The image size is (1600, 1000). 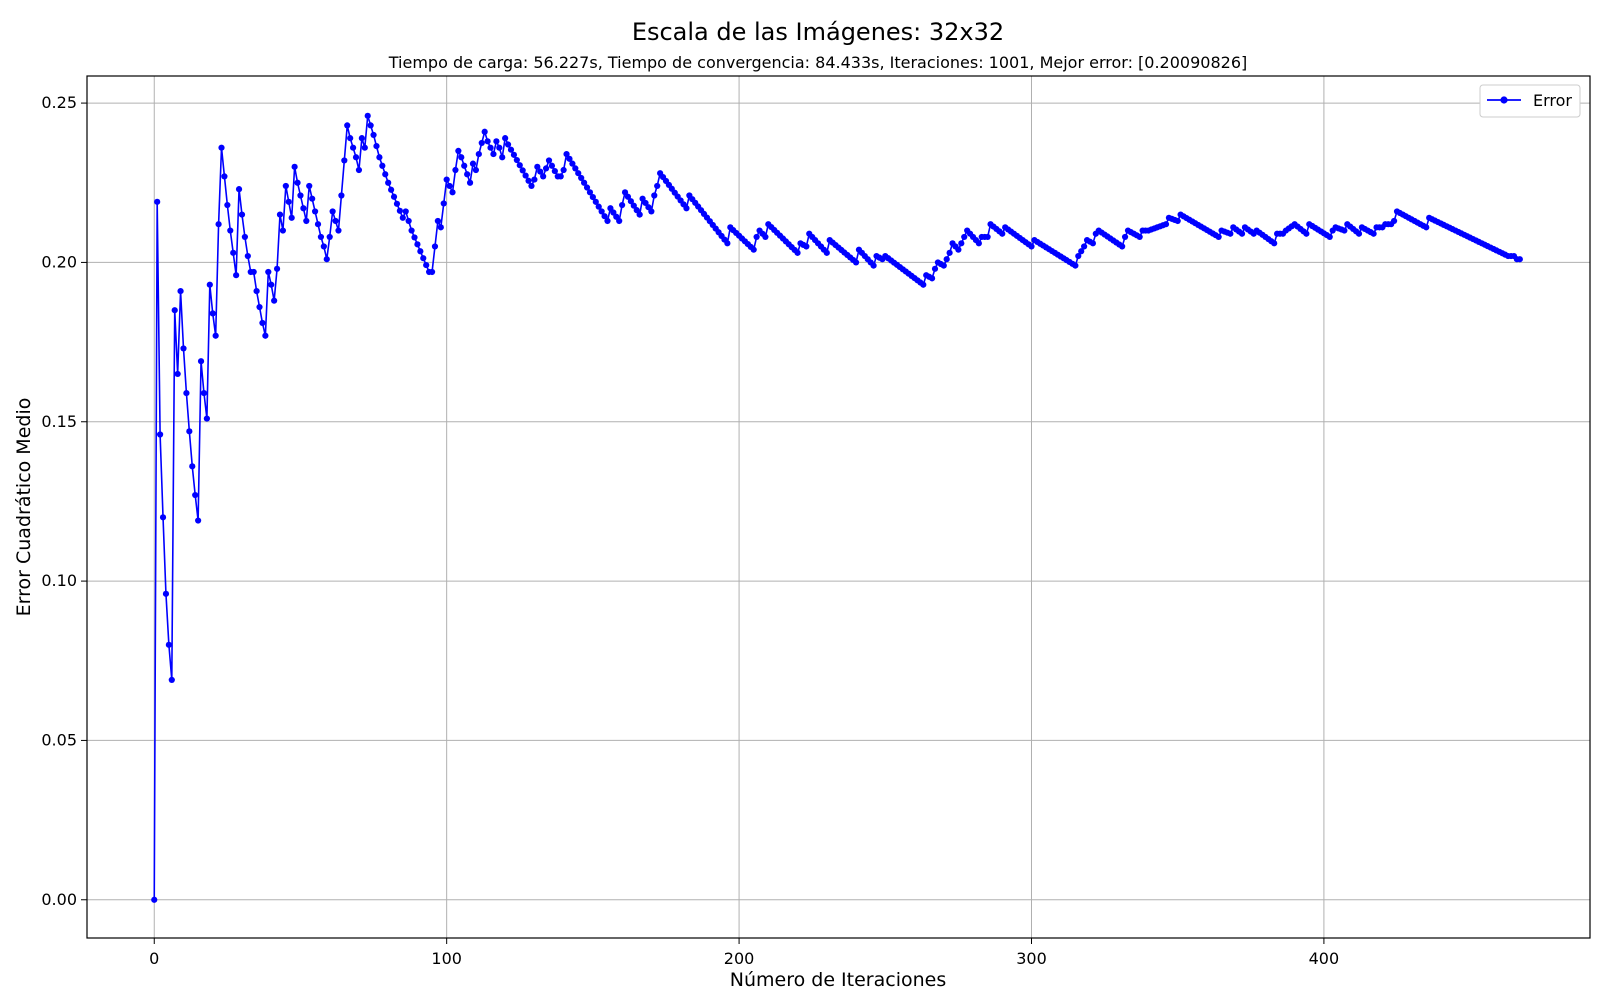 I want to click on y-tick-label: 0.10, so click(x=59, y=580).